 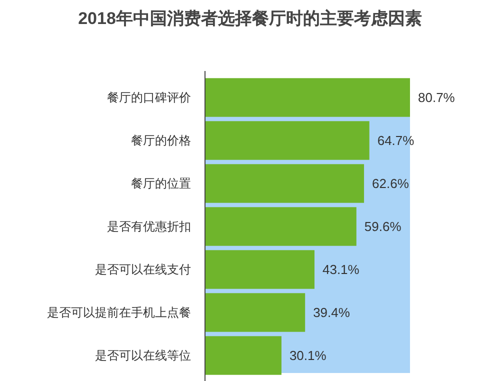 What do you see at coordinates (250, 18) in the screenshot?
I see `chart-title: 2018年中国消费者选择餐厅时的主要考虑因素` at bounding box center [250, 18].